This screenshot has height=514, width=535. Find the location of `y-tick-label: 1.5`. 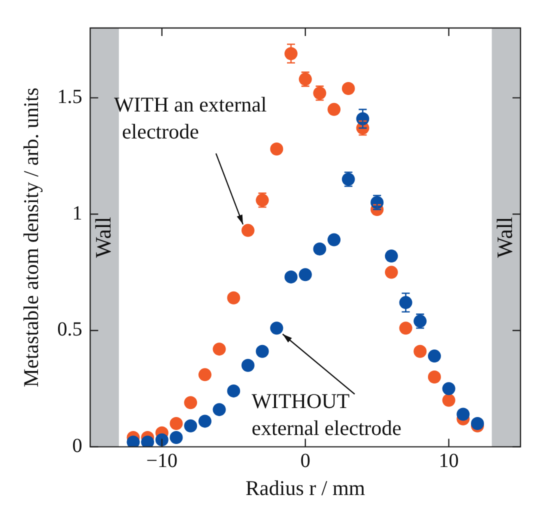

y-tick-label: 1.5 is located at coordinates (69, 97).